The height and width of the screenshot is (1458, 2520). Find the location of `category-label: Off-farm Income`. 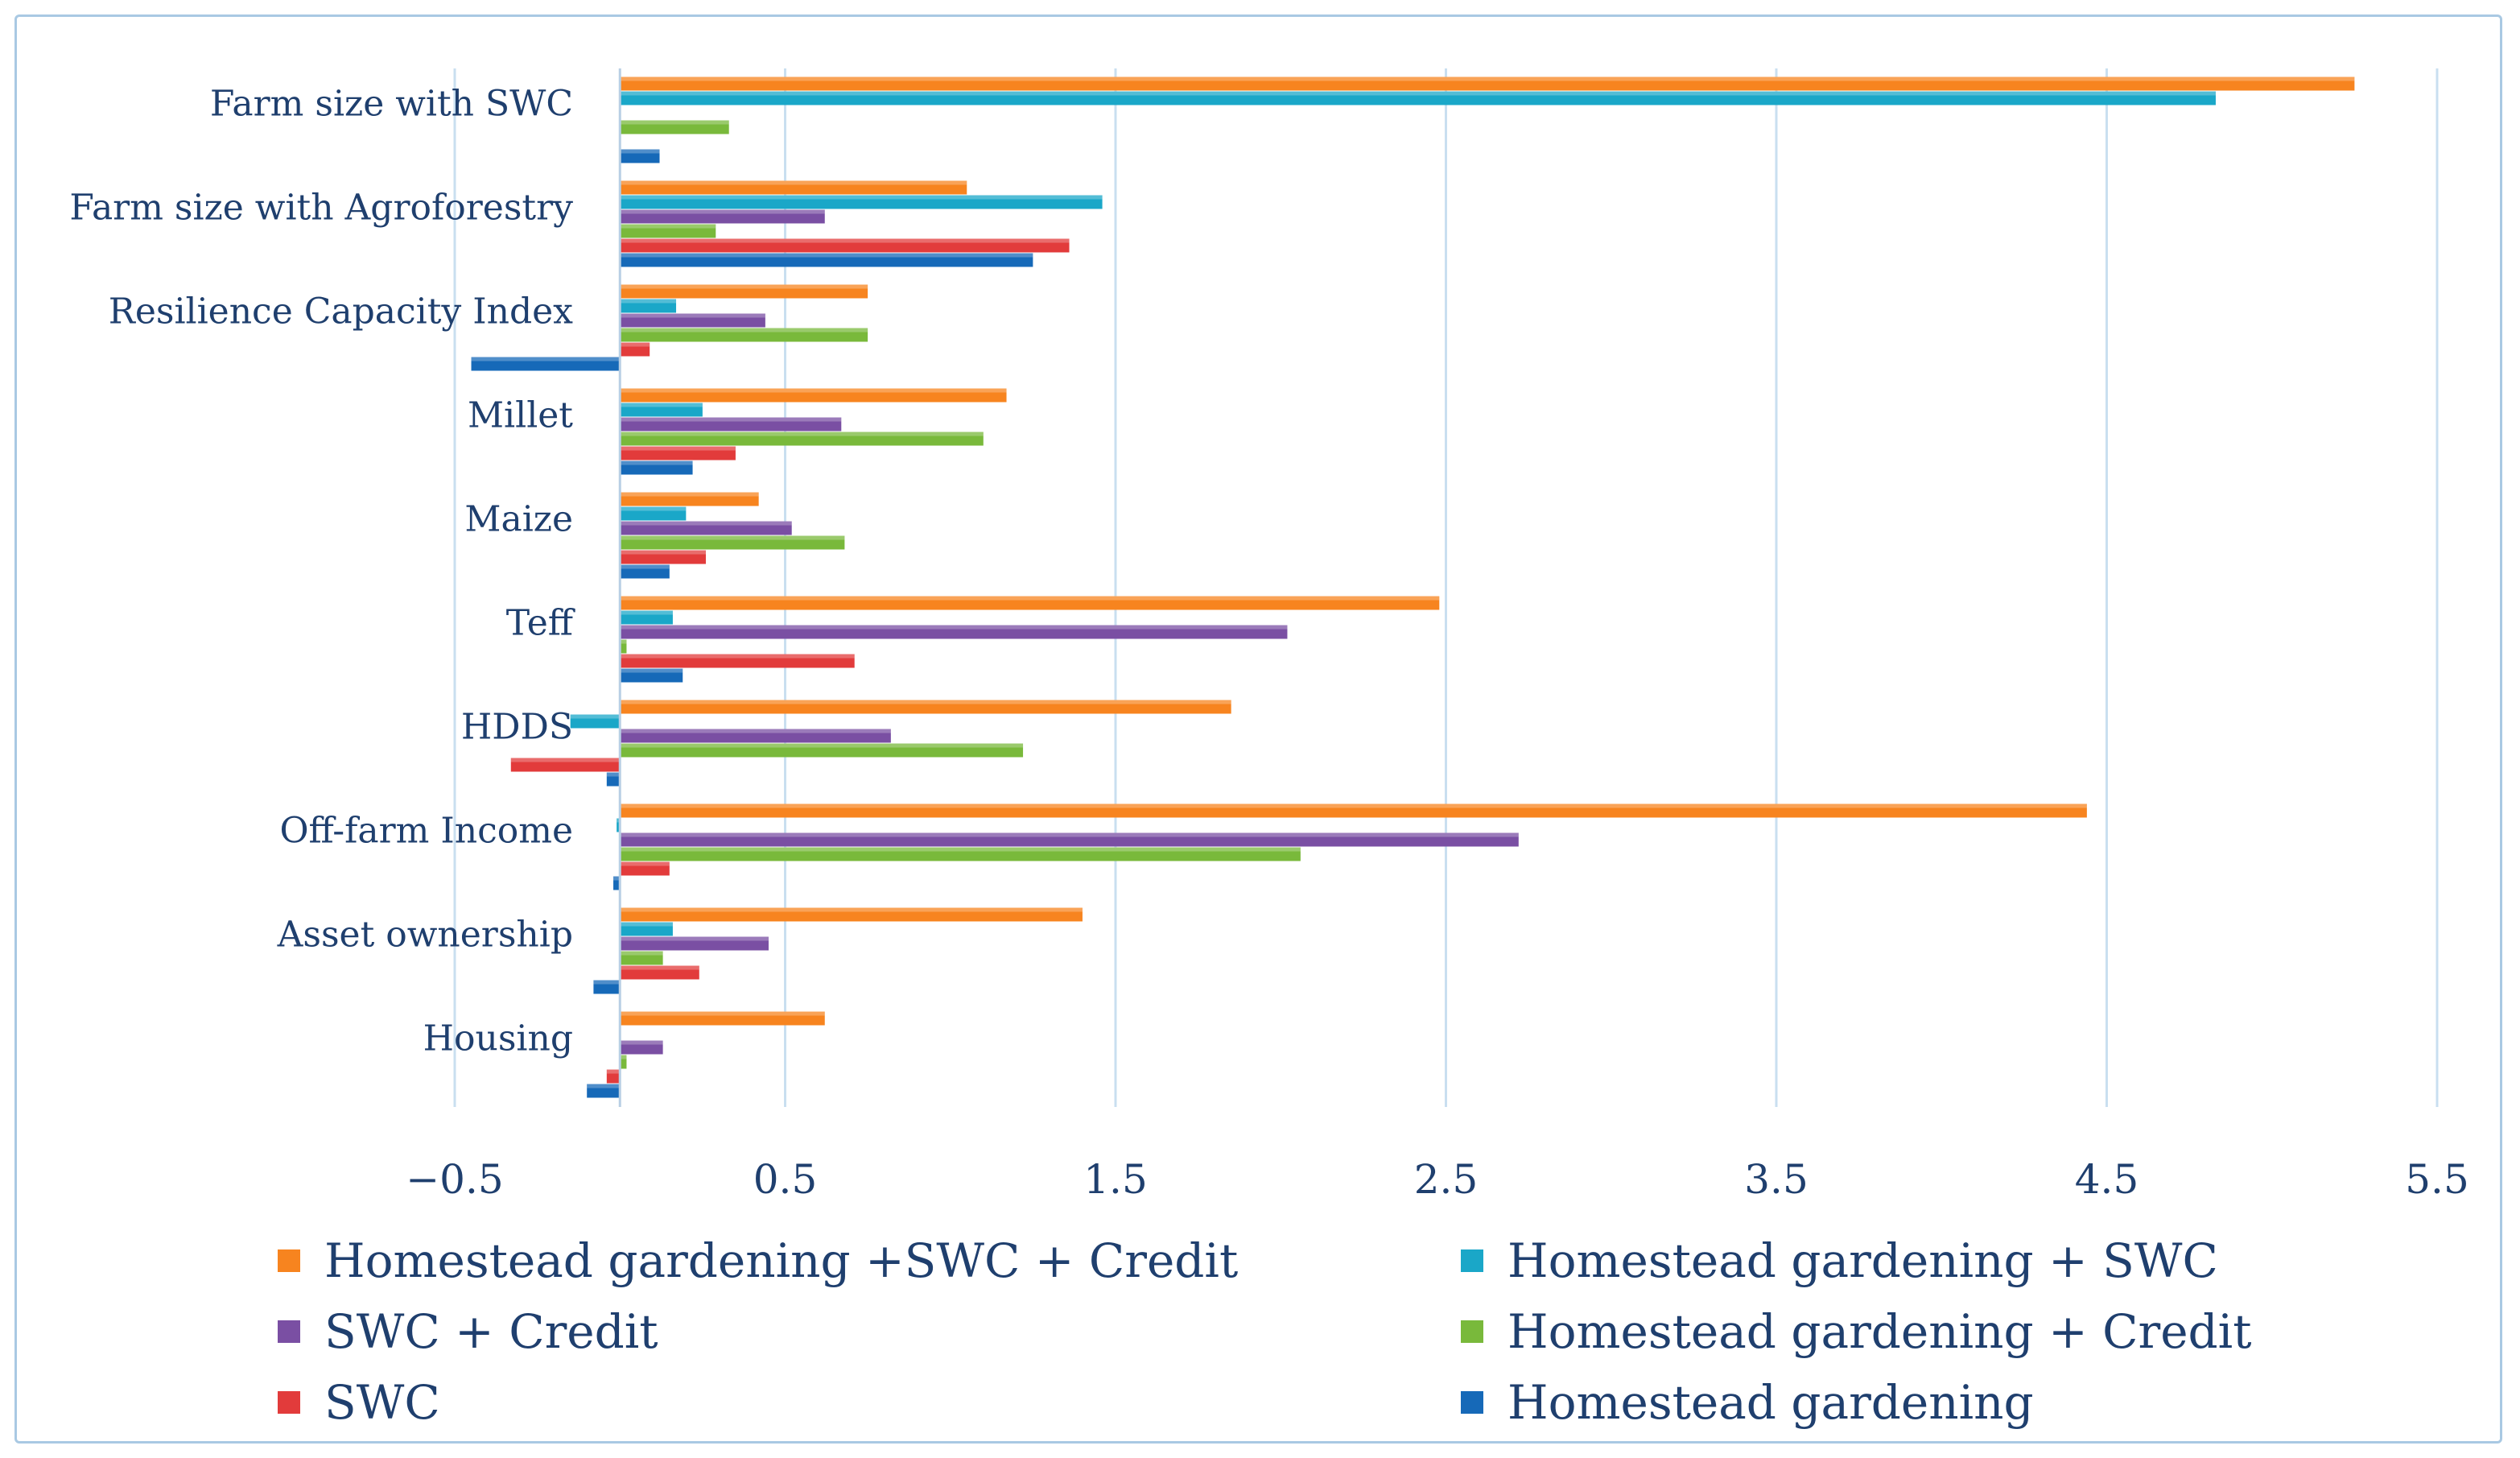

category-label: Off-farm Income is located at coordinates (426, 831).